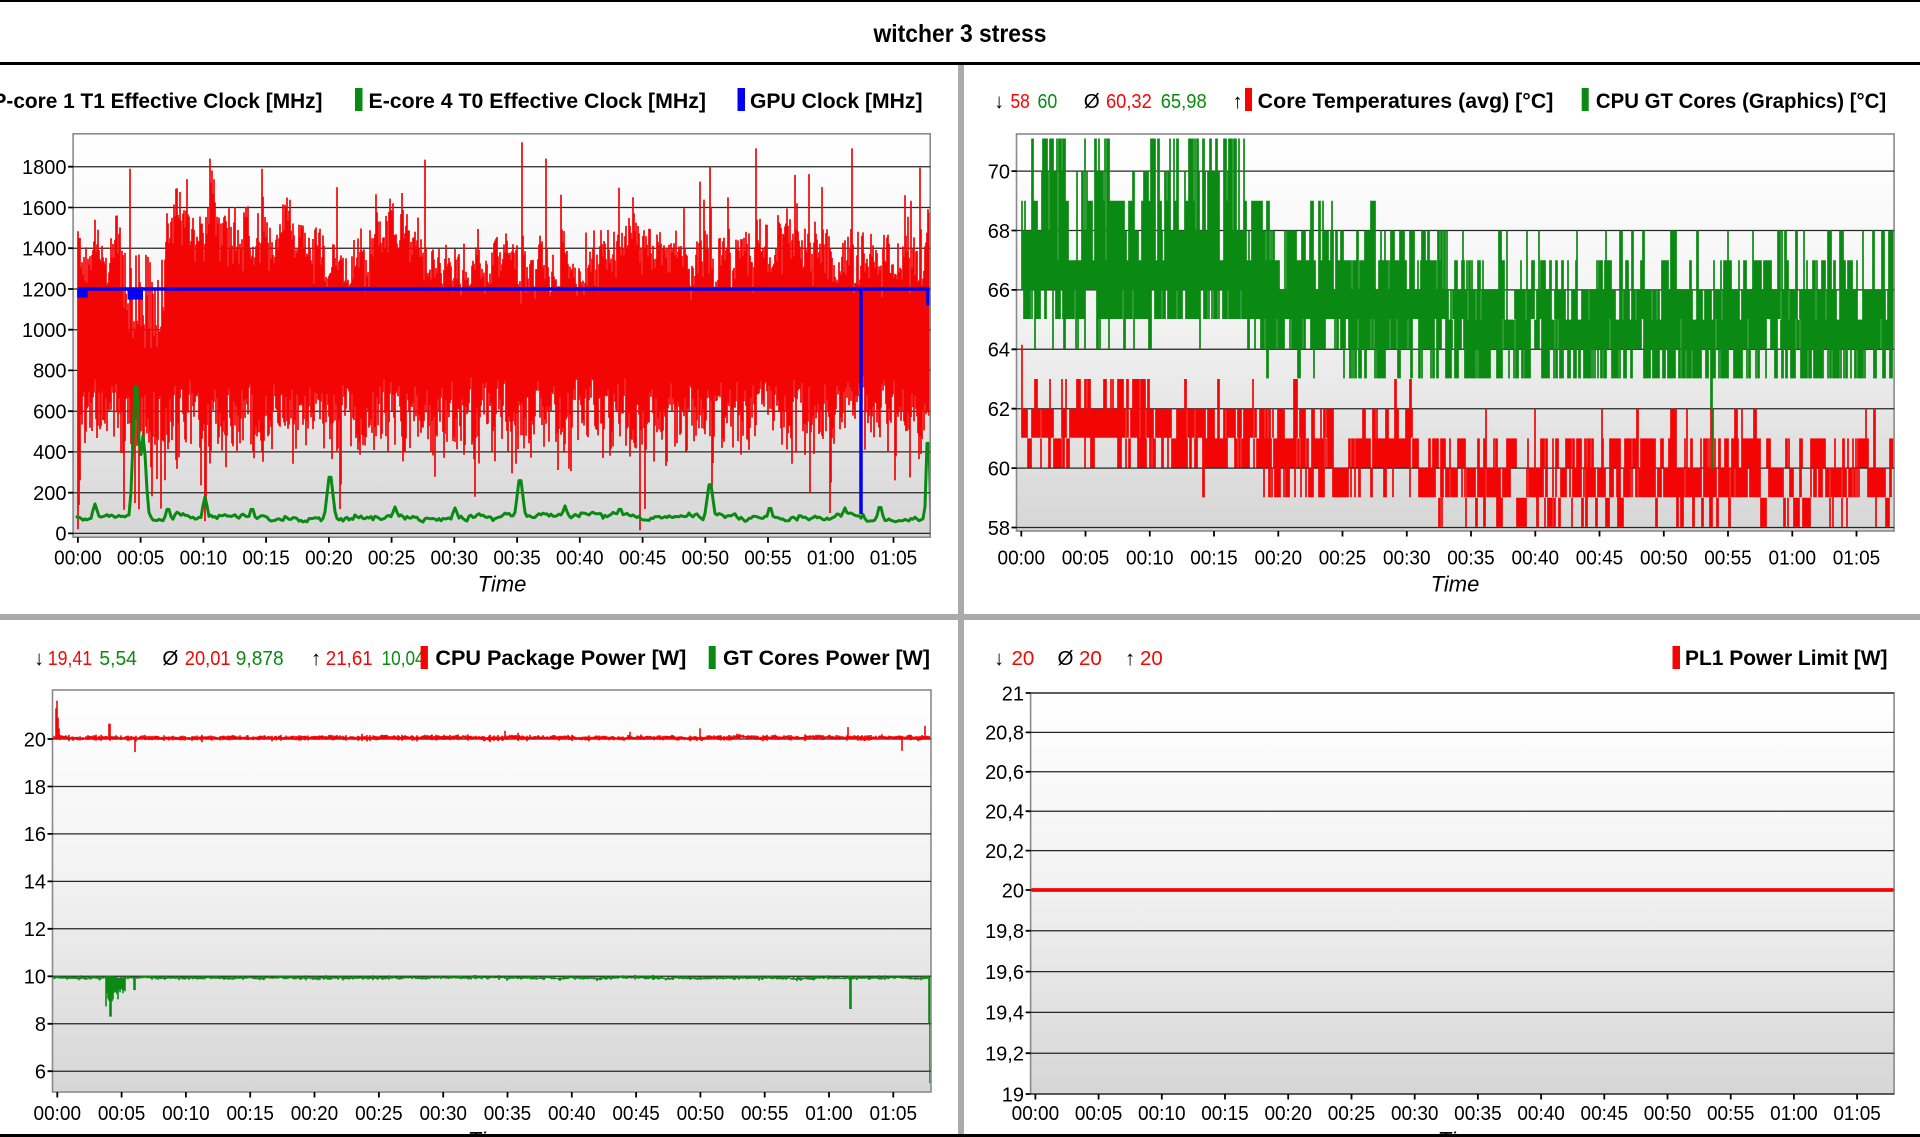  Describe the element at coordinates (999, 172) in the screenshot. I see `svg-text: 70` at that location.